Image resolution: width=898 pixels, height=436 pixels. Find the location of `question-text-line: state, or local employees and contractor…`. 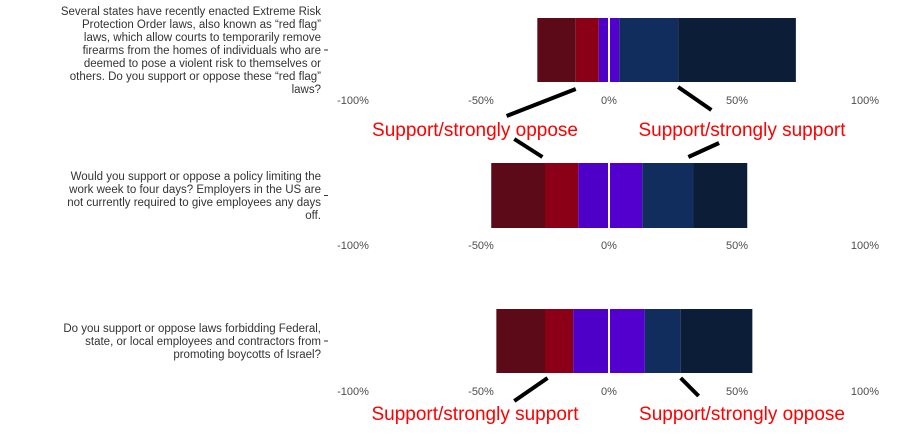

question-text-line: state, or local employees and contractor… is located at coordinates (203, 342).